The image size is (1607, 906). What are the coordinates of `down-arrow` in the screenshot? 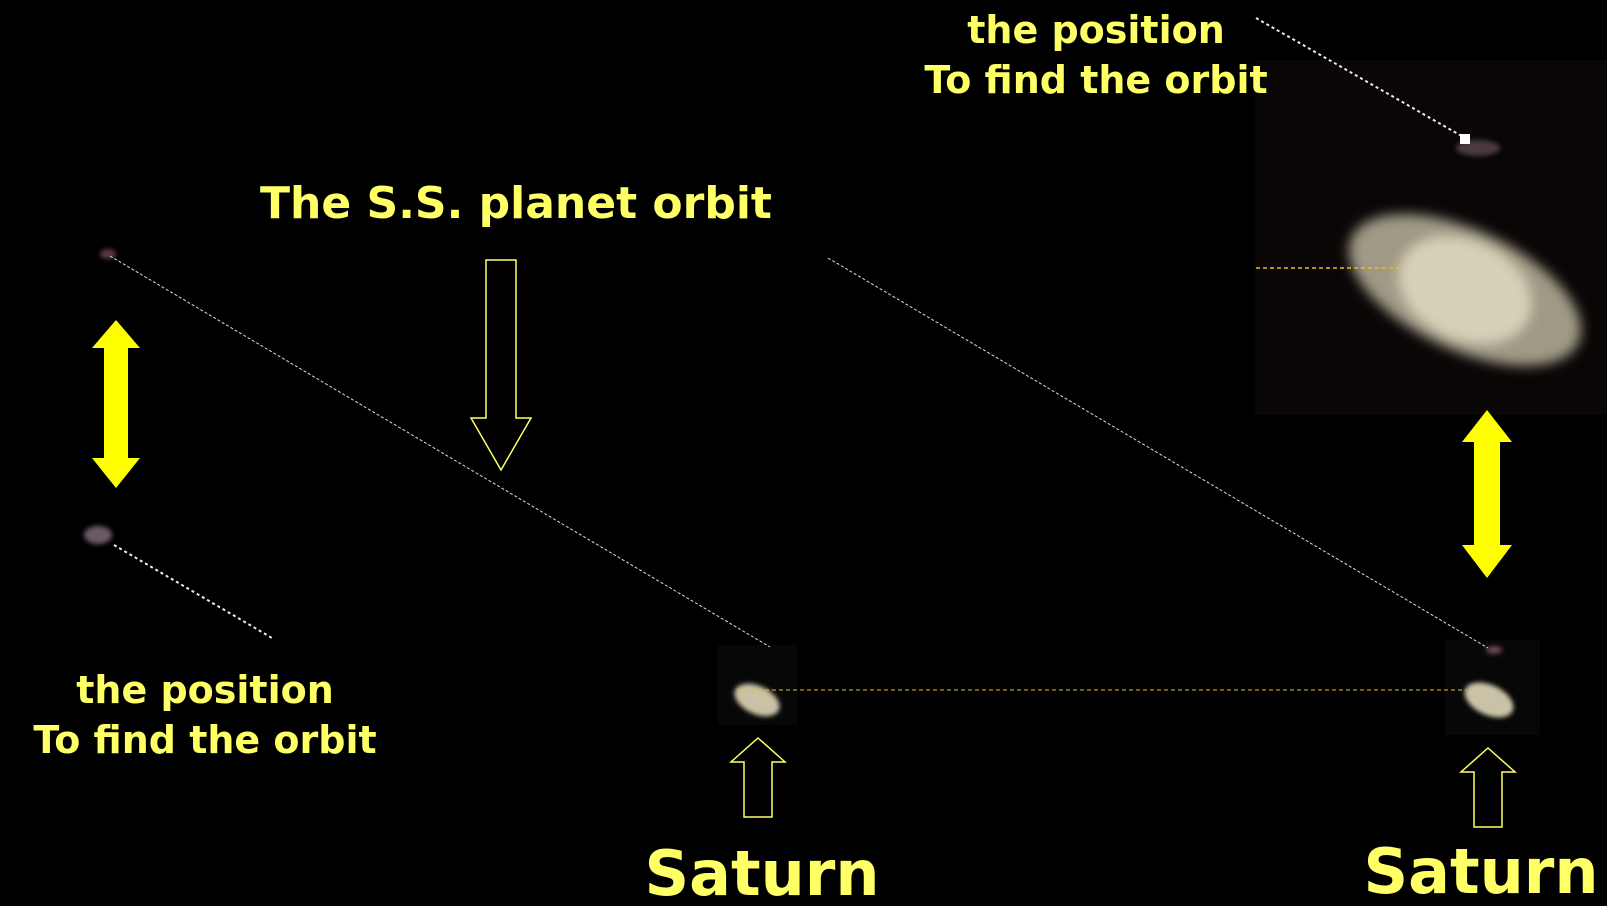 It's located at (501, 365).